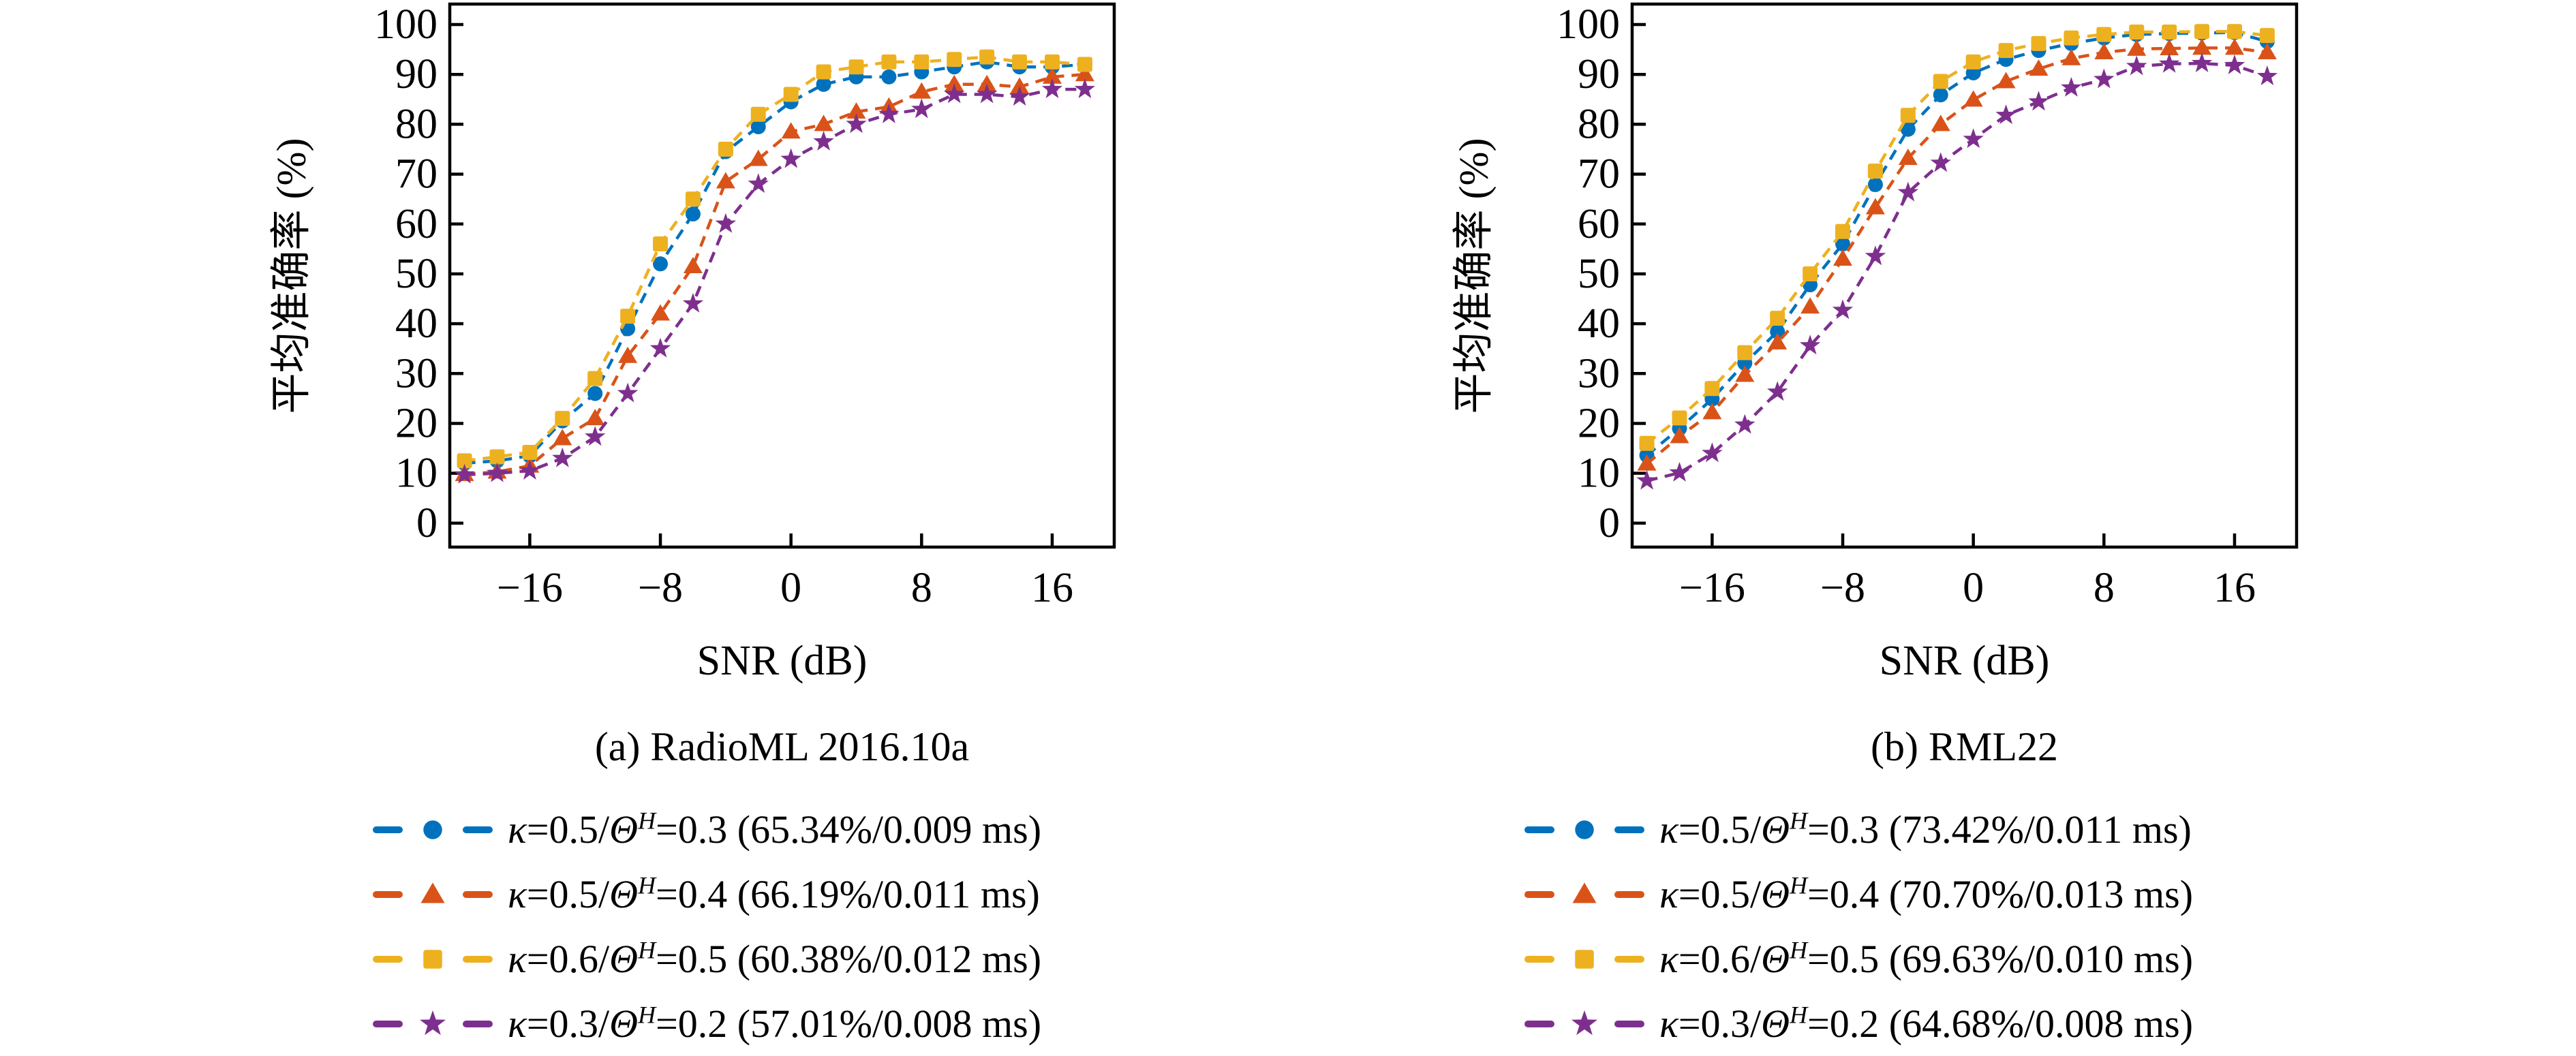 The width and height of the screenshot is (2576, 1056). Describe the element at coordinates (1858, 829) in the screenshot. I see `legend-item: κ=0.5/ΘH=0.3 (73.42%/0.011 ms)` at that location.